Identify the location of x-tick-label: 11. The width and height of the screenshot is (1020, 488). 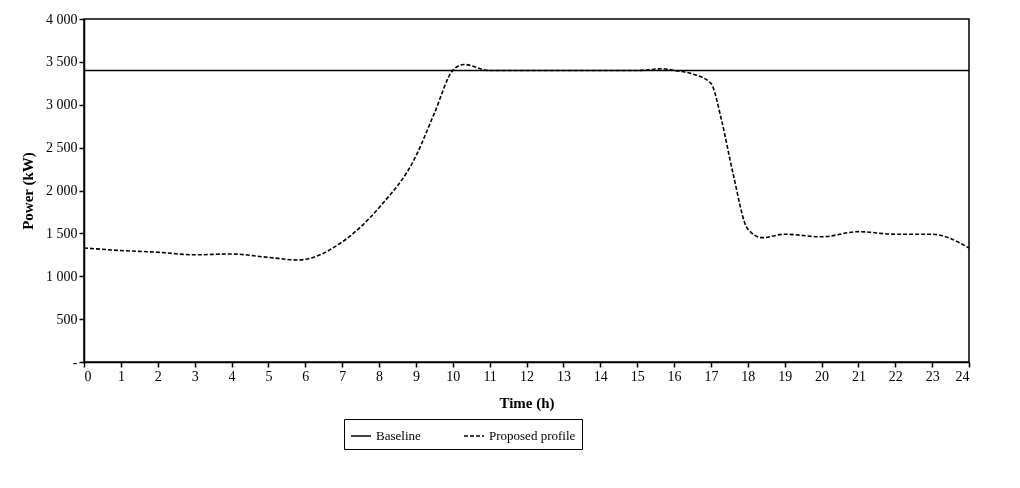
(490, 376).